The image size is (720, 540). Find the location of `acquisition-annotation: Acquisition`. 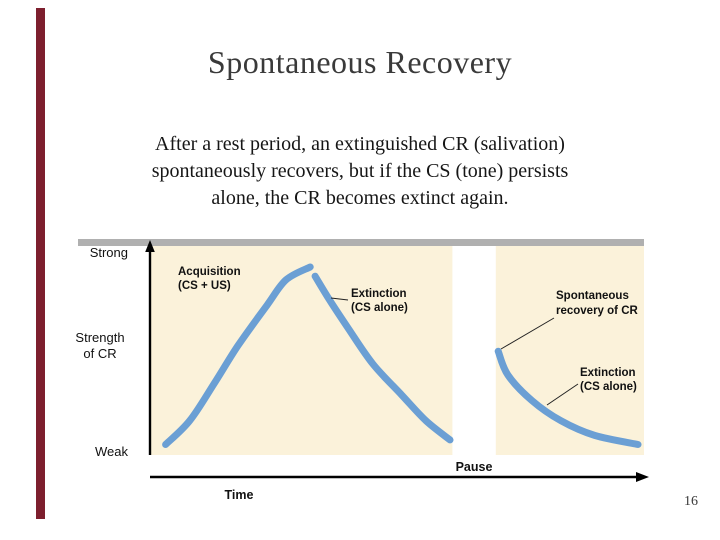

acquisition-annotation: Acquisition is located at coordinates (209, 272).